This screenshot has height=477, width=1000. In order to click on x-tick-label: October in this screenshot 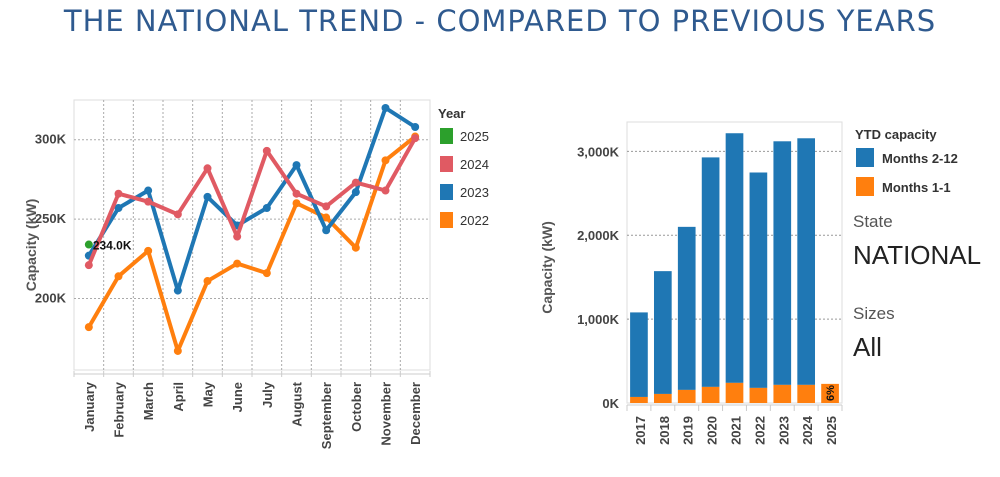, I will do `click(356, 407)`.